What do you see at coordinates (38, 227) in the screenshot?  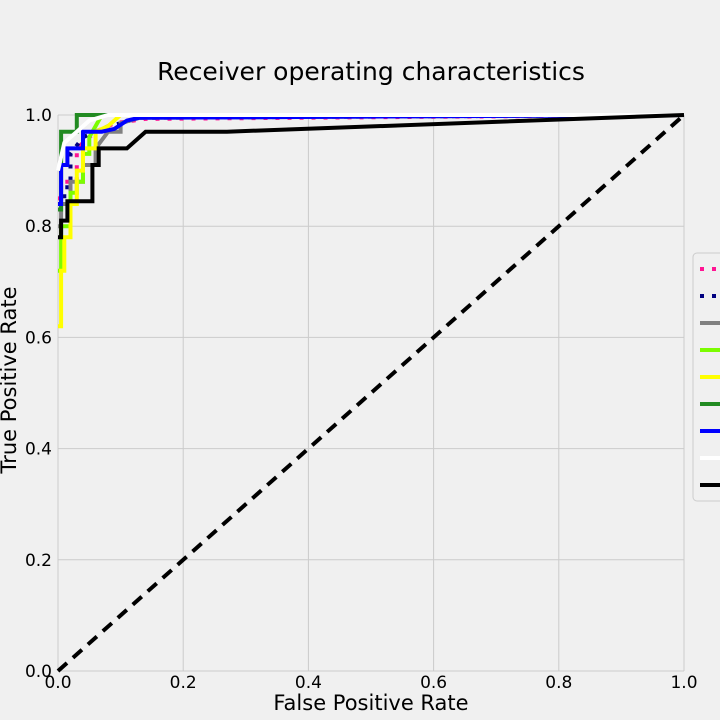 I see `y-tick-label: 0.8` at bounding box center [38, 227].